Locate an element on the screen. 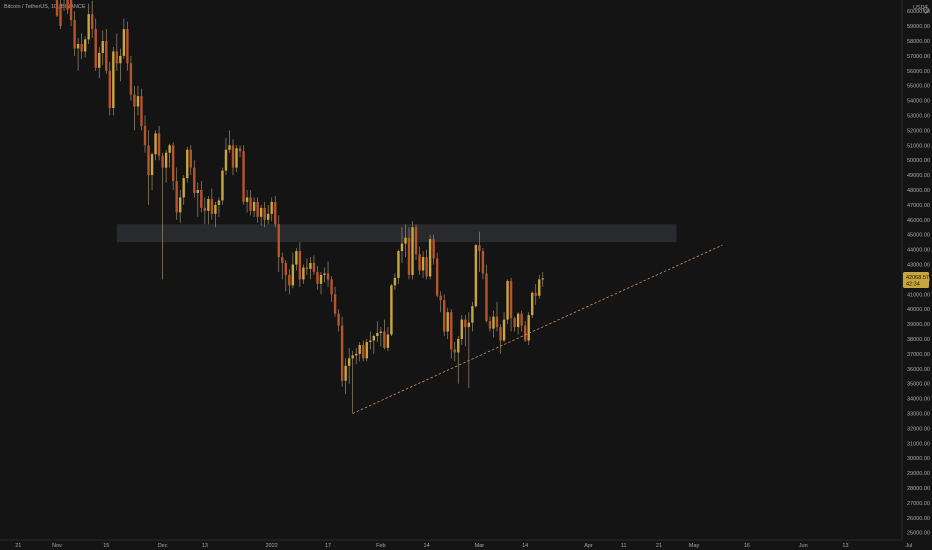  resistance-zone is located at coordinates (396, 233).